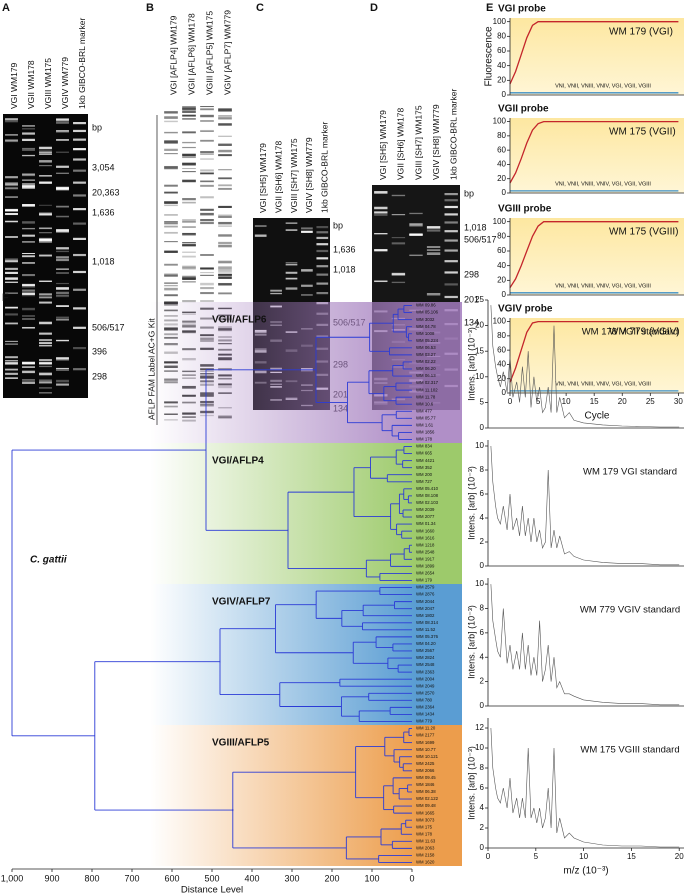  I want to click on leaf-label: WM 11.63, so click(426, 840).